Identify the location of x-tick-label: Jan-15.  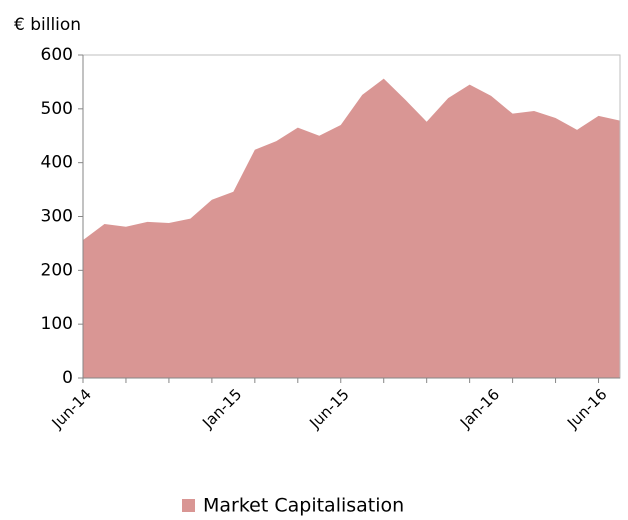
(221, 408).